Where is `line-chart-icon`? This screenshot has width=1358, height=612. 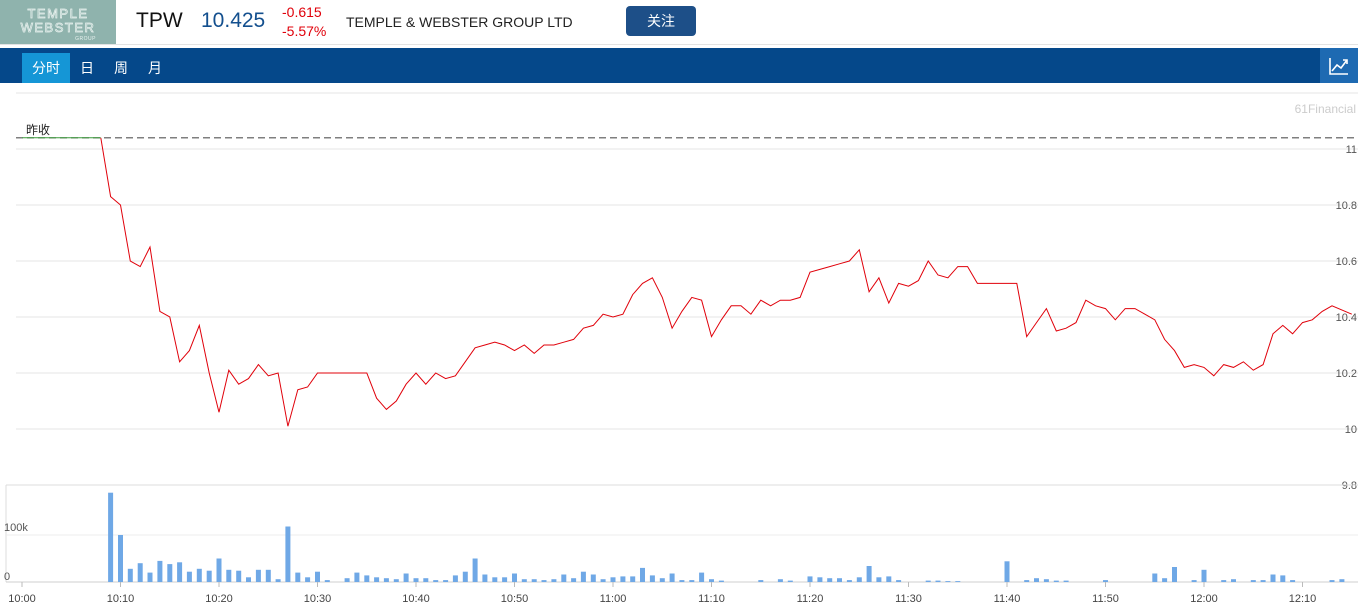 line-chart-icon is located at coordinates (1339, 65).